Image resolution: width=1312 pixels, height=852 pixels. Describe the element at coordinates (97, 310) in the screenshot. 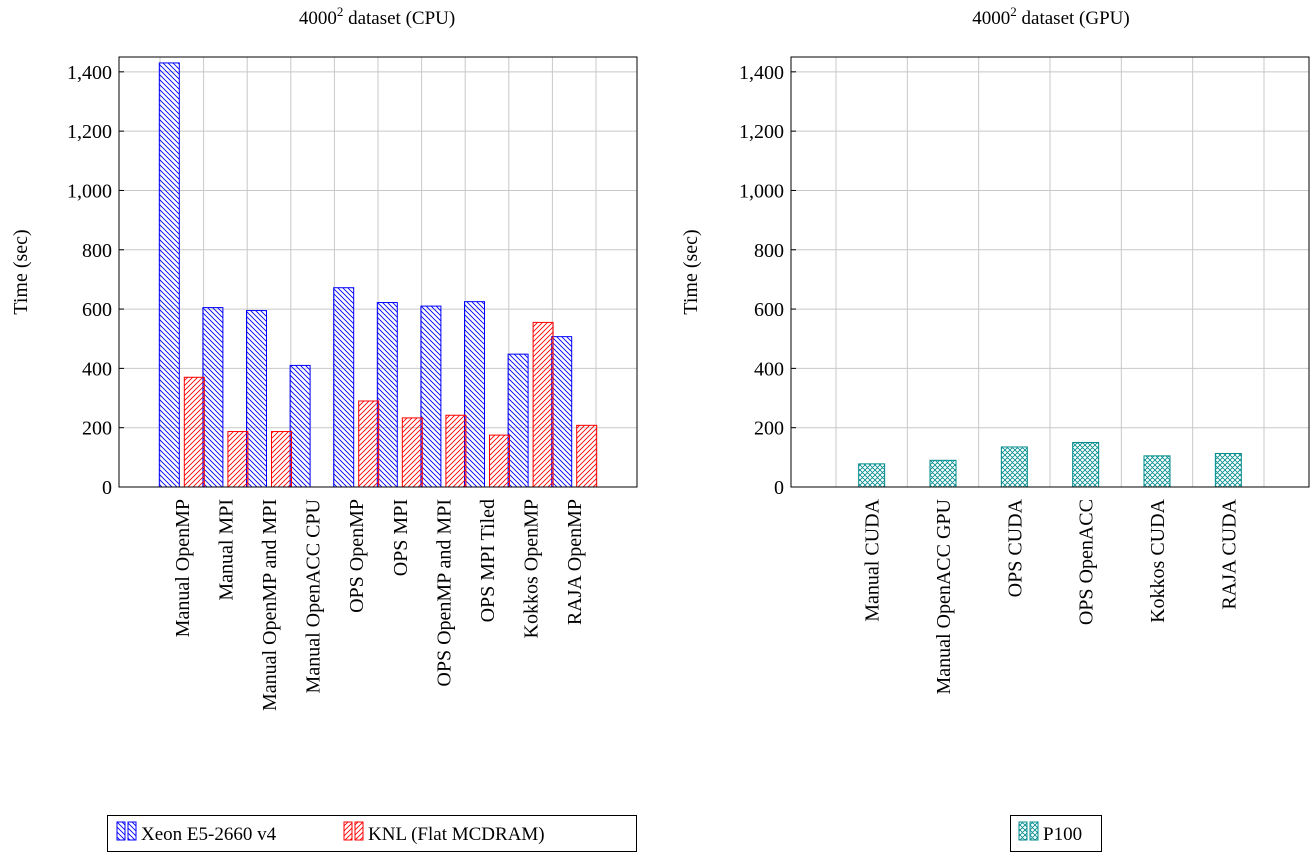

I see `cpu-ytick-label: 600` at that location.